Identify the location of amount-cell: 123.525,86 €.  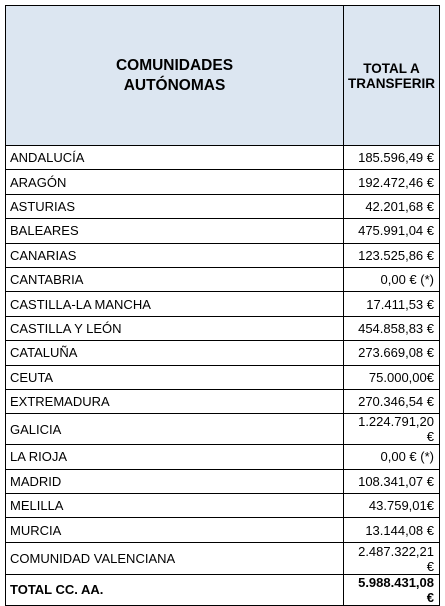
(391, 255).